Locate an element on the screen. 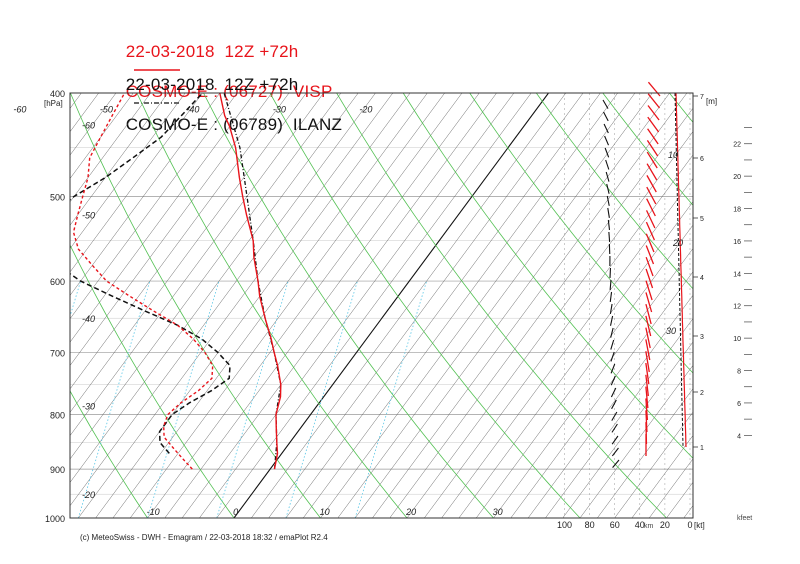 The image size is (800, 564). wind-speed-unit: [kt] is located at coordinates (699, 525).